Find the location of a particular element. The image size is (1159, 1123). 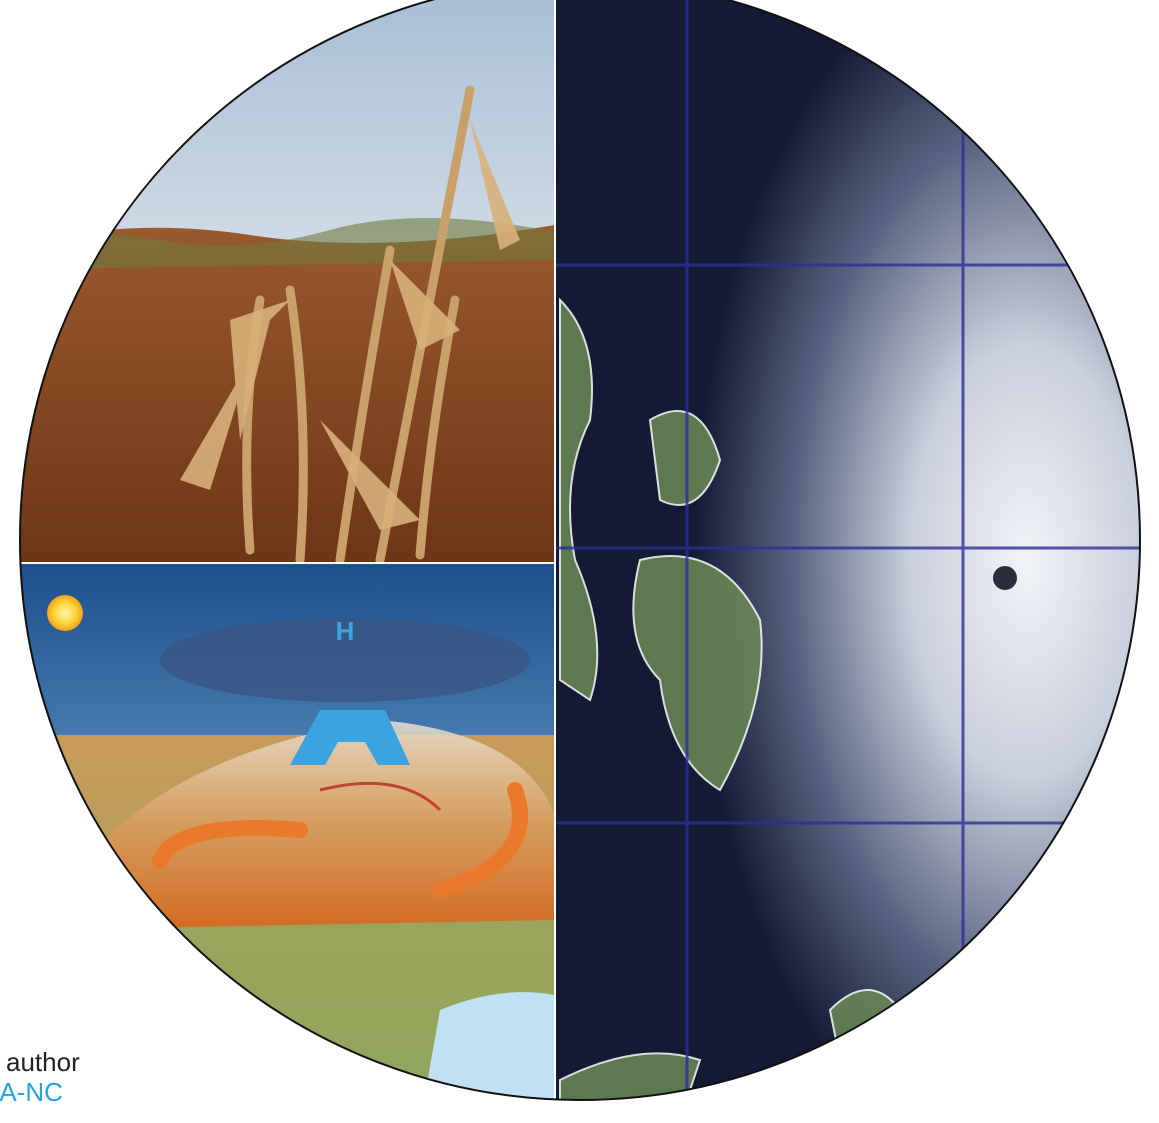

pressure-label-small: H is located at coordinates (345, 631).